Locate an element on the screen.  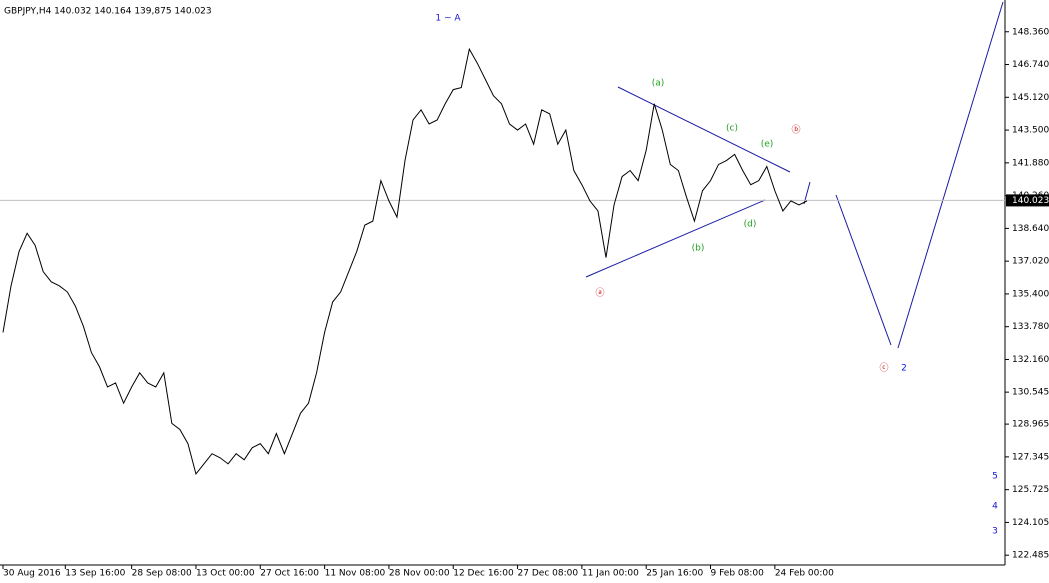
last-price-label: 140.023 is located at coordinates (1030, 201).